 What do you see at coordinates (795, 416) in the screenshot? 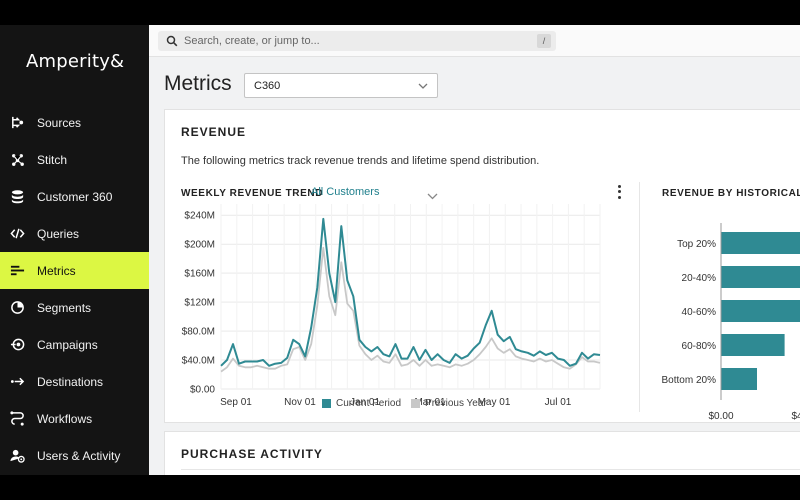
I see `x-tick-label: $4` at bounding box center [795, 416].